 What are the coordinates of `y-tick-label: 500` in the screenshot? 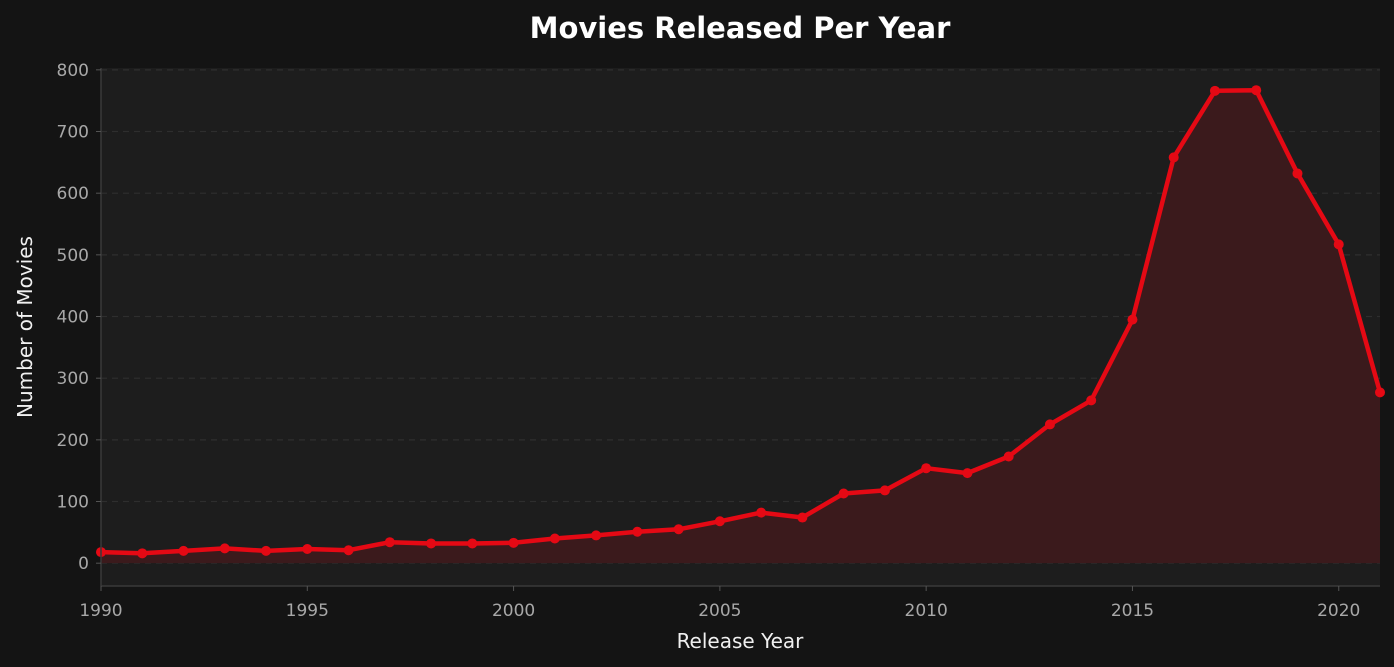 It's located at (73, 256).